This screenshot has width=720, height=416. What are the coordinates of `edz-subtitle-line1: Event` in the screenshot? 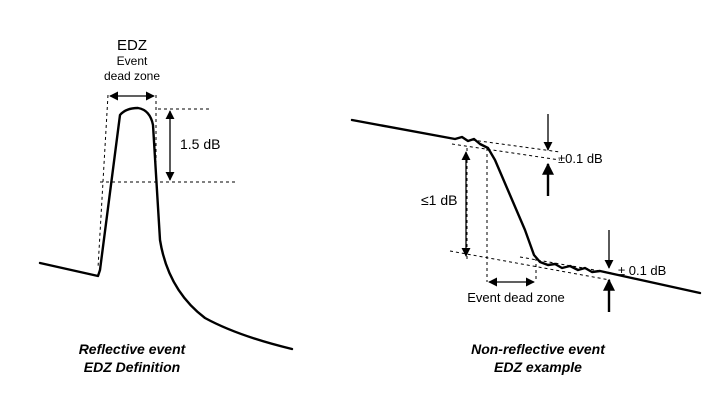 It's located at (132, 61).